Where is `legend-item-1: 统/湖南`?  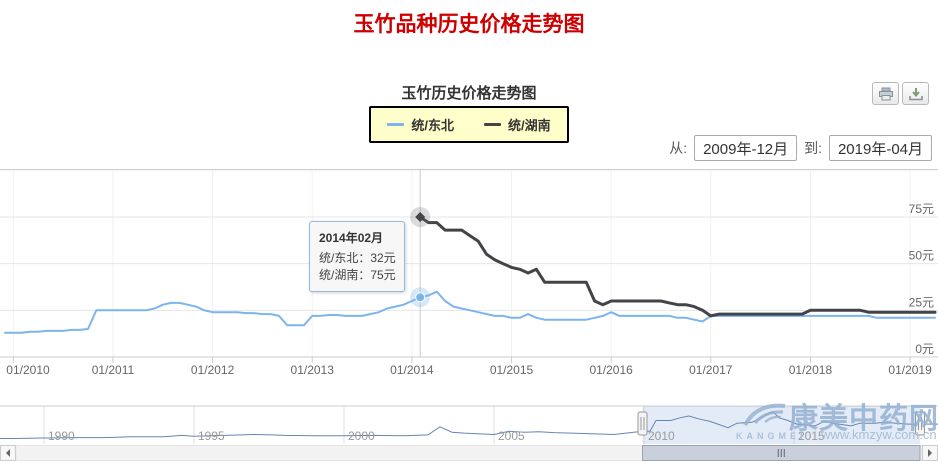
legend-item-1: 统/湖南 is located at coordinates (517, 124).